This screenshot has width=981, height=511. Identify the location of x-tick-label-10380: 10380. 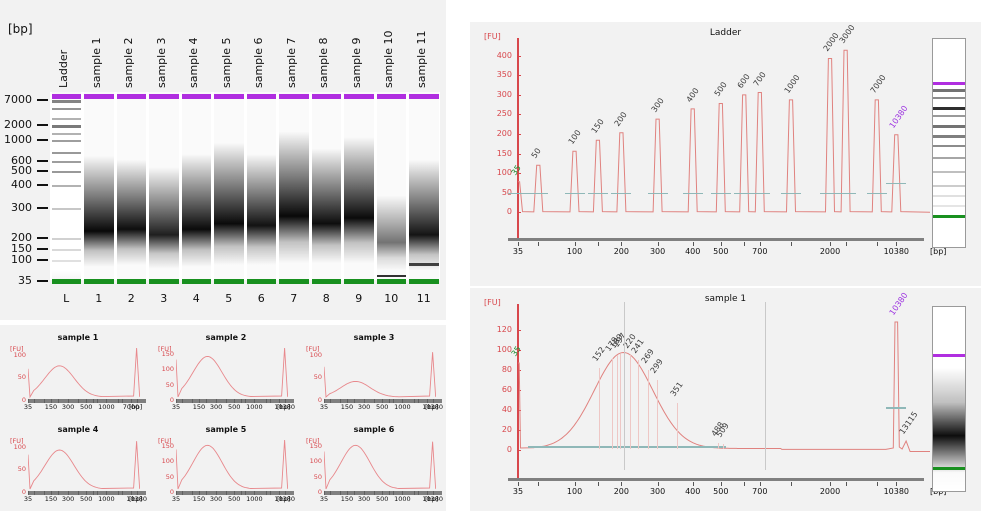
(896, 251).